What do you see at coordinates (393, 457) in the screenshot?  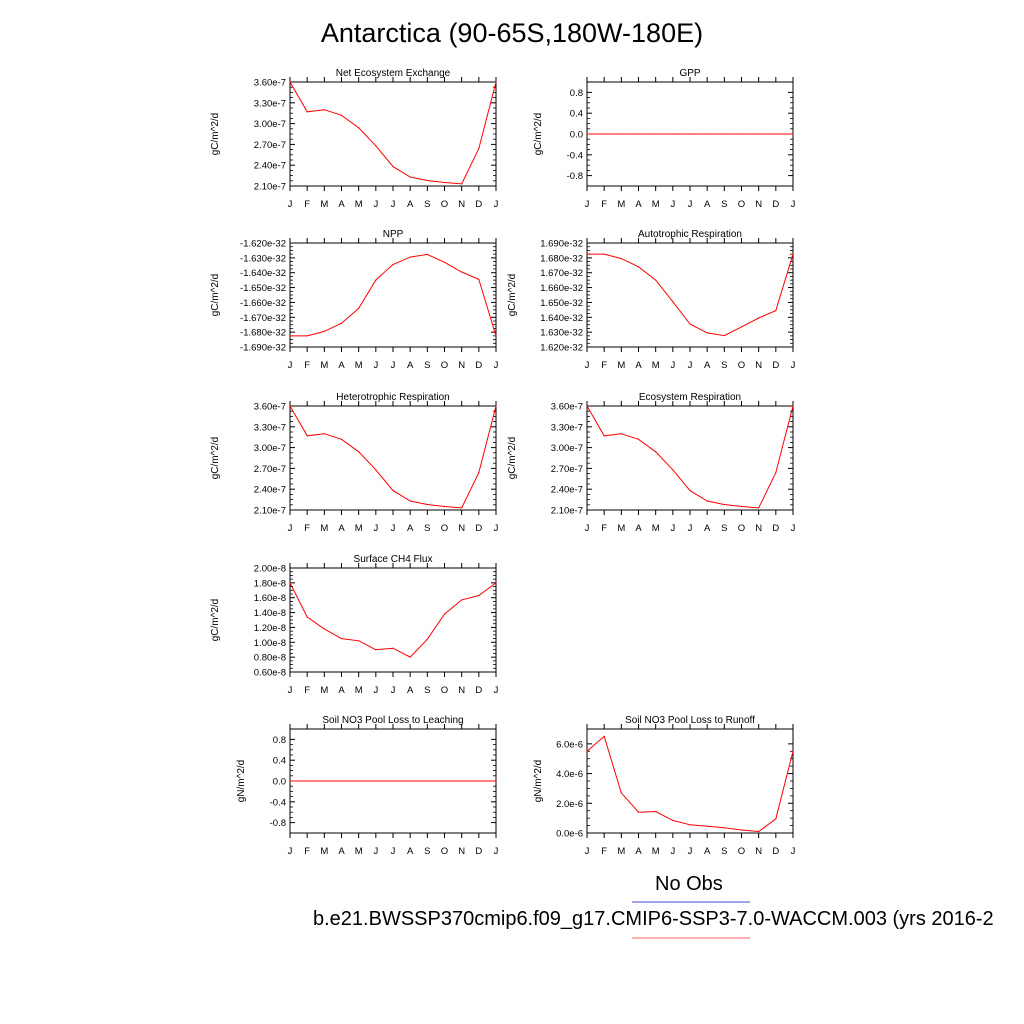 I see `series-line` at bounding box center [393, 457].